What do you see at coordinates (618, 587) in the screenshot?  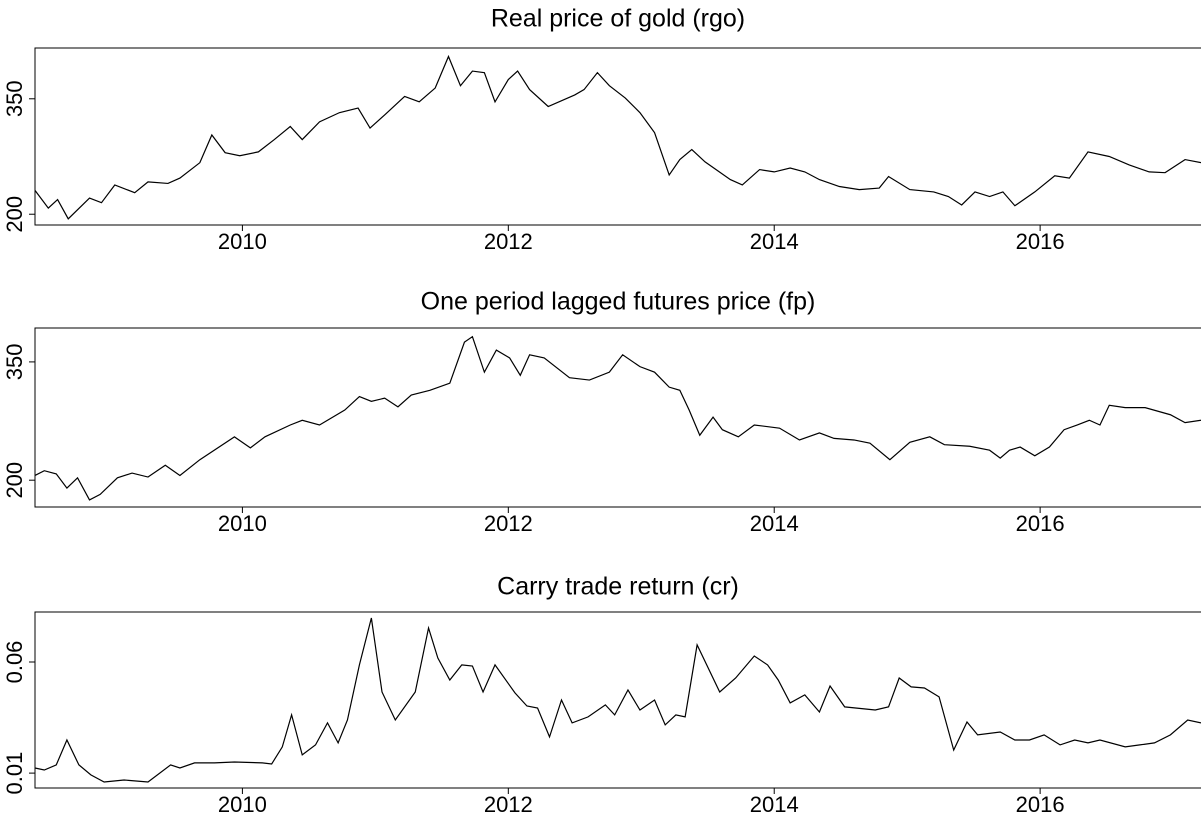 I see `chart-title: Carry trade return (cr)` at bounding box center [618, 587].